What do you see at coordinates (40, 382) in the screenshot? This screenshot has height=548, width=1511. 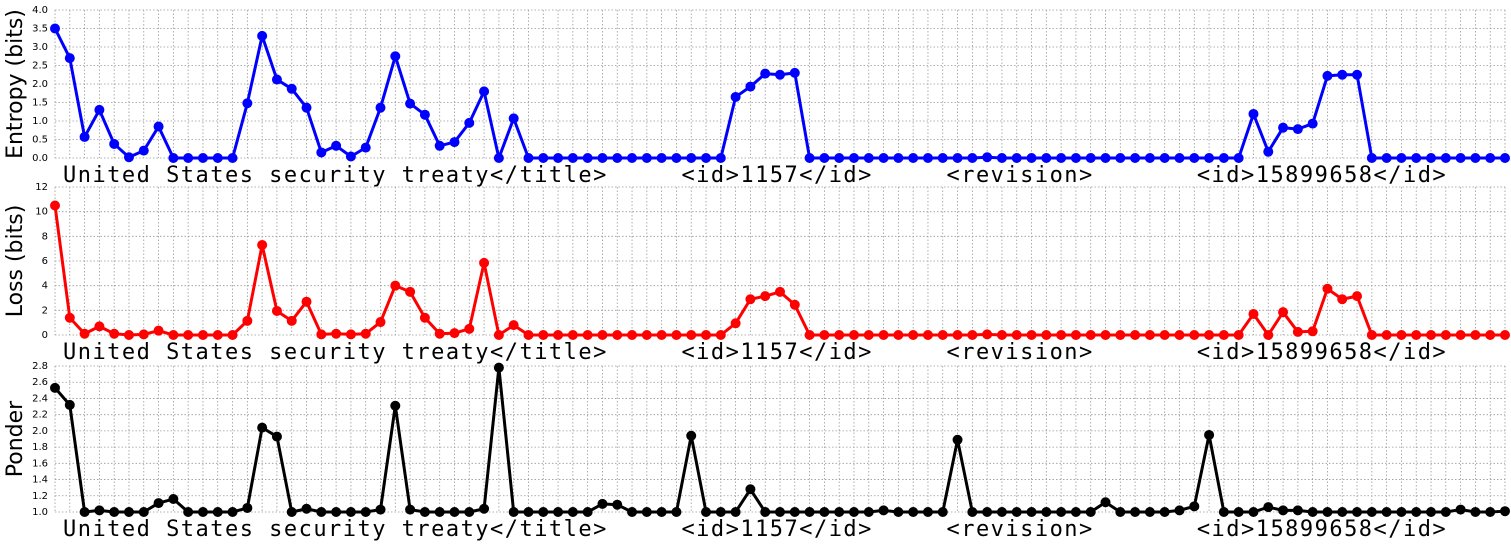 I see `y-tick-label: 2.6` at bounding box center [40, 382].